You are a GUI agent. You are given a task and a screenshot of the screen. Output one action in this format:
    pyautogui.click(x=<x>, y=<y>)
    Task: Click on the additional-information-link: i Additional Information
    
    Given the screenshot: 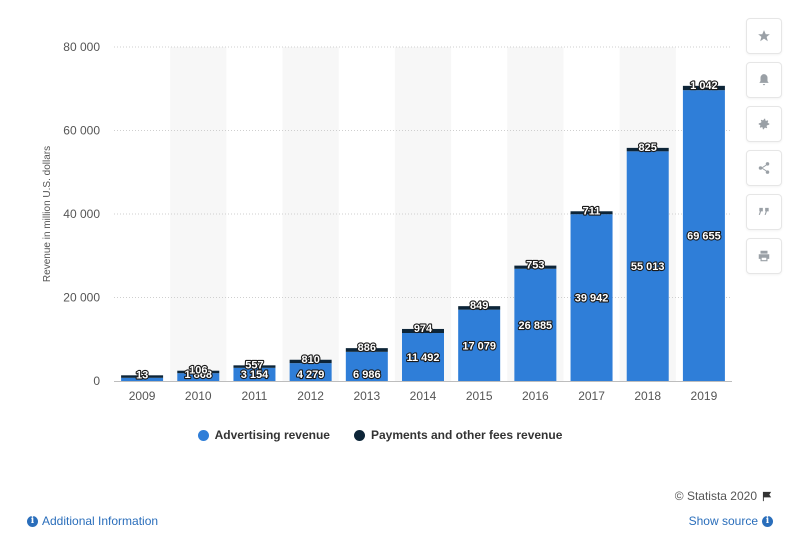 What is the action you would take?
    pyautogui.click(x=92, y=521)
    